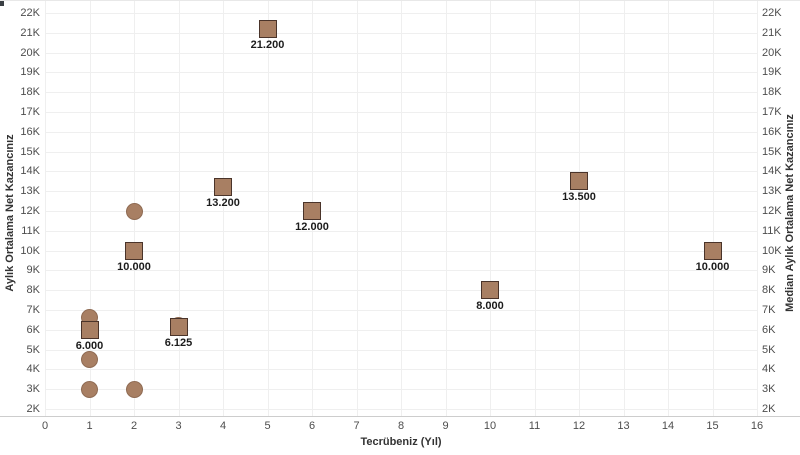 The height and width of the screenshot is (455, 800). Describe the element at coordinates (772, 131) in the screenshot. I see `y-tick-label-right: 16K` at that location.